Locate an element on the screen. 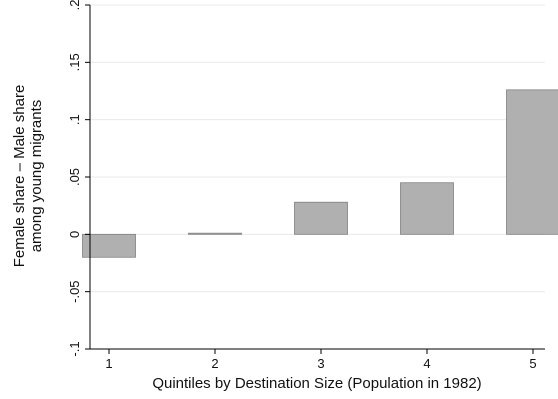 The height and width of the screenshot is (399, 558). x-tick-label-2: 2 is located at coordinates (214, 363).